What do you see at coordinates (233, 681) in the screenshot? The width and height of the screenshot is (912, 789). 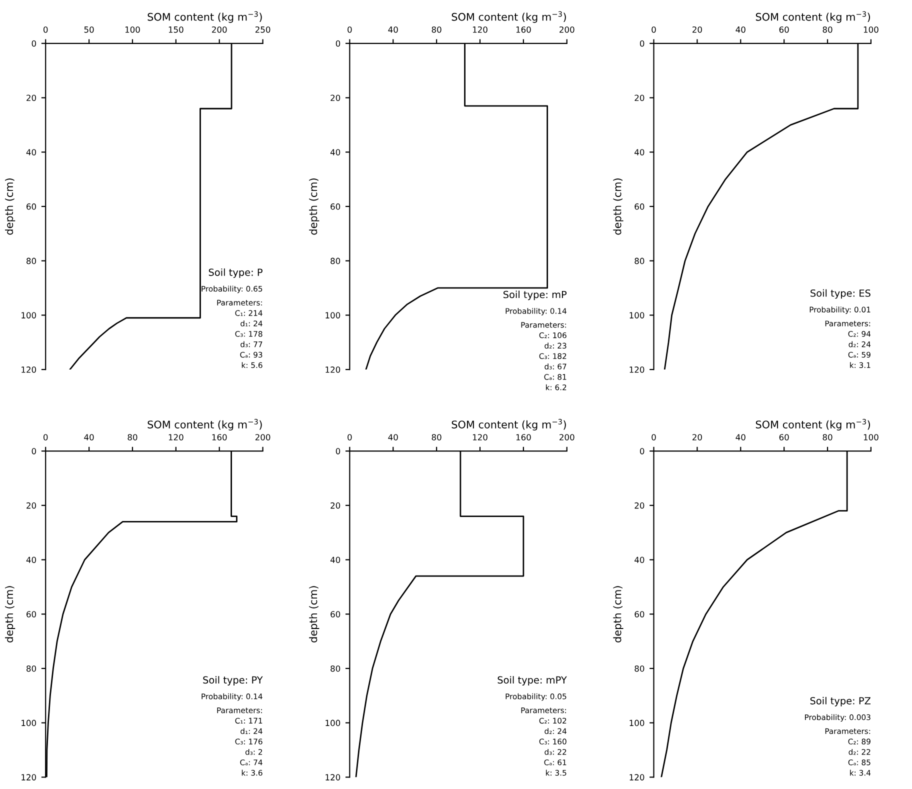 I see `annotation: Soil type: PY` at bounding box center [233, 681].